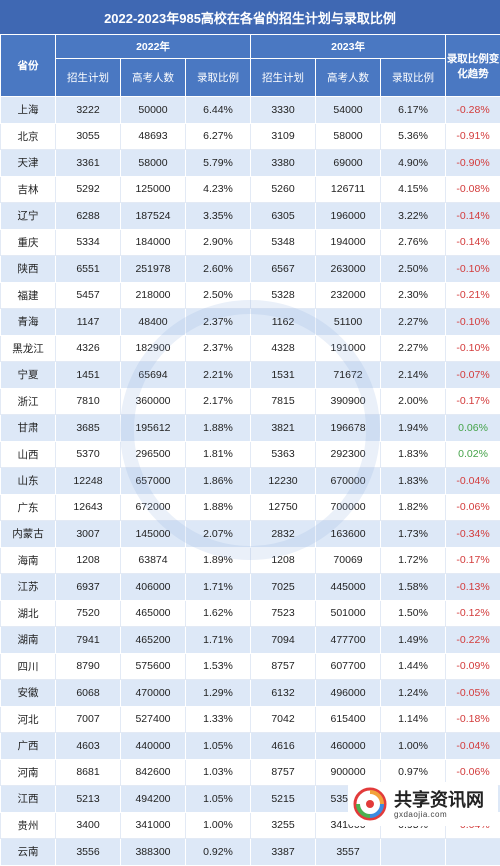  I want to click on cell-trend: 0.06%, so click(473, 428).